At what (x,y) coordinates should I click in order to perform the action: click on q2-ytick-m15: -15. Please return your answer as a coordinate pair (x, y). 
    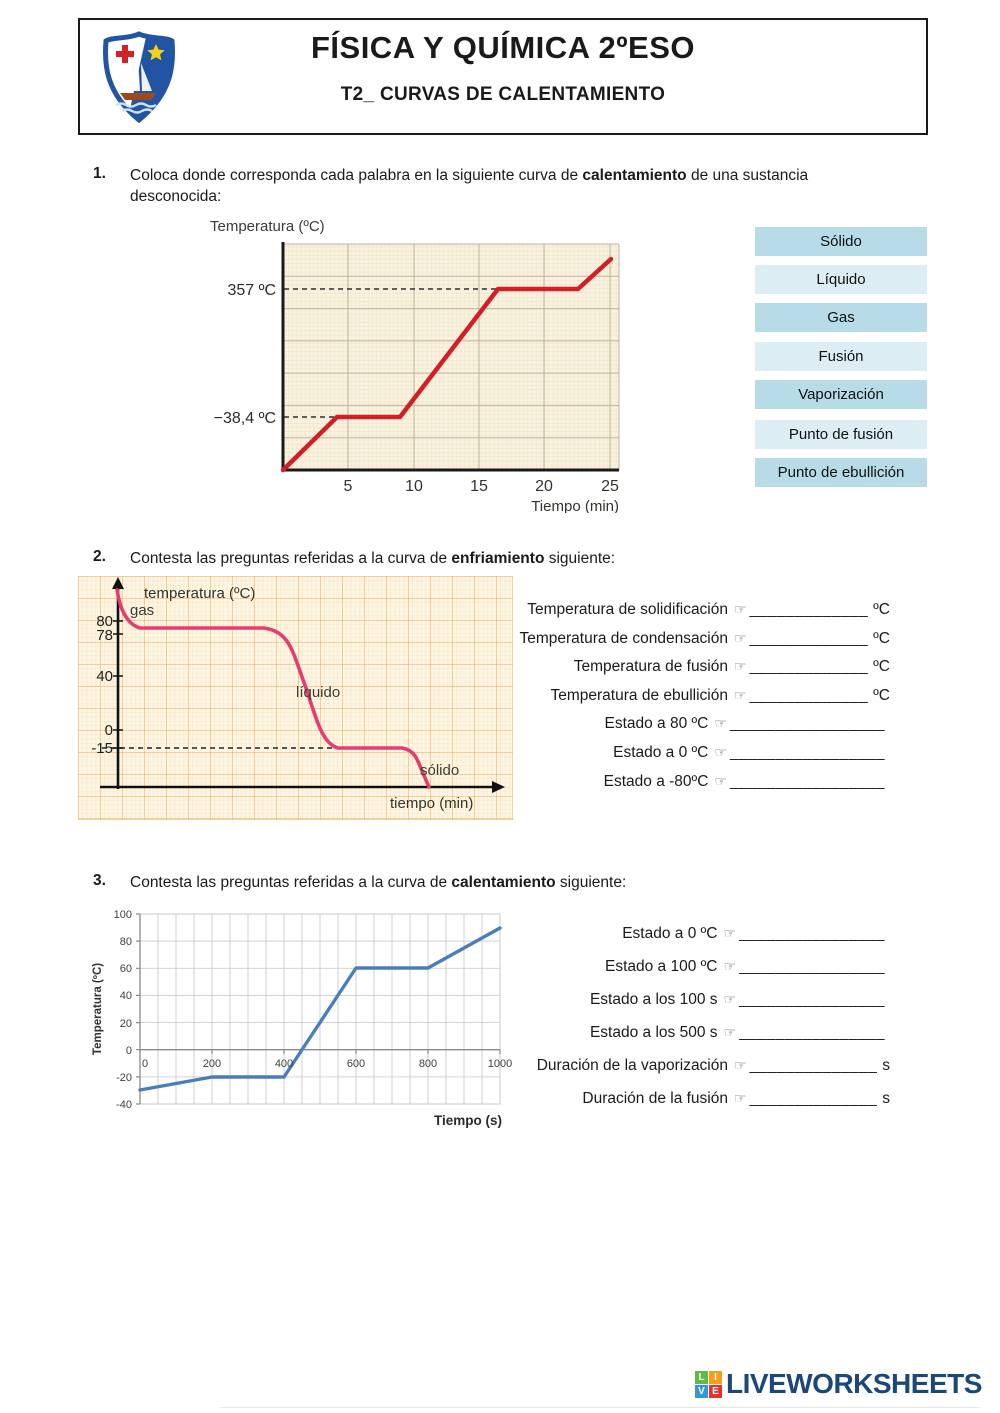
    Looking at the image, I should click on (102, 748).